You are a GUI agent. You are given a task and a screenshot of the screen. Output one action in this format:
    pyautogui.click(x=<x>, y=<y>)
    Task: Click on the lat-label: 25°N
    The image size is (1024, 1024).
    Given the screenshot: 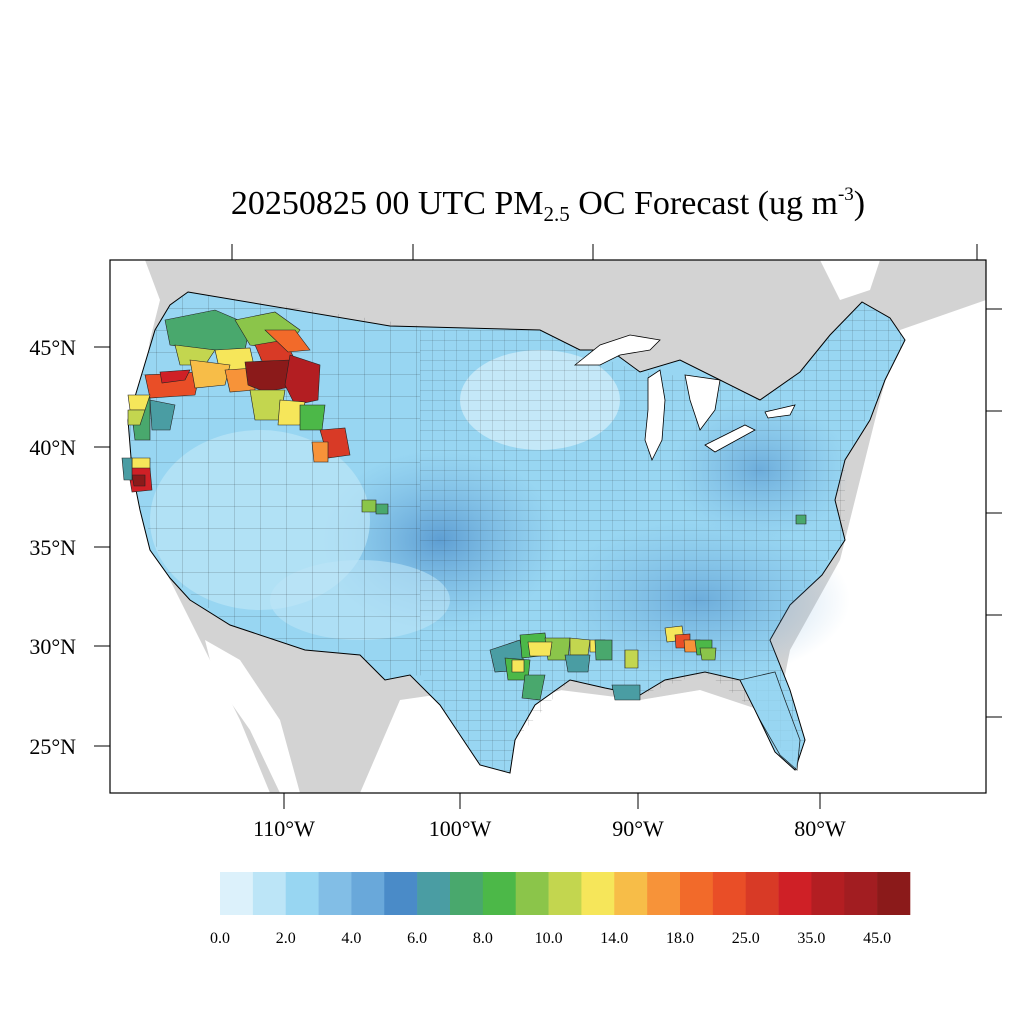 What is the action you would take?
    pyautogui.click(x=52, y=746)
    